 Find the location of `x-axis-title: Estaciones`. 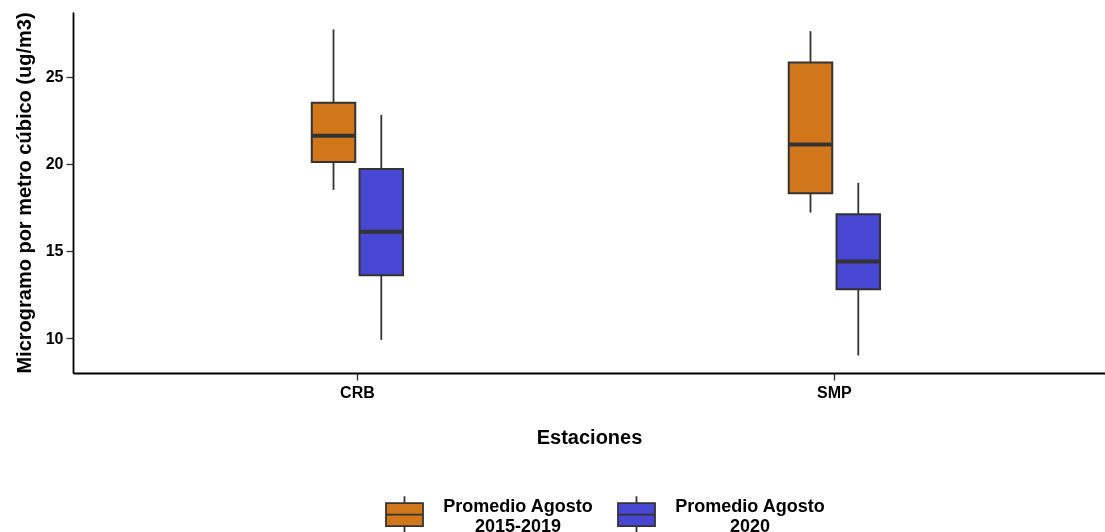

x-axis-title: Estaciones is located at coordinates (589, 436).